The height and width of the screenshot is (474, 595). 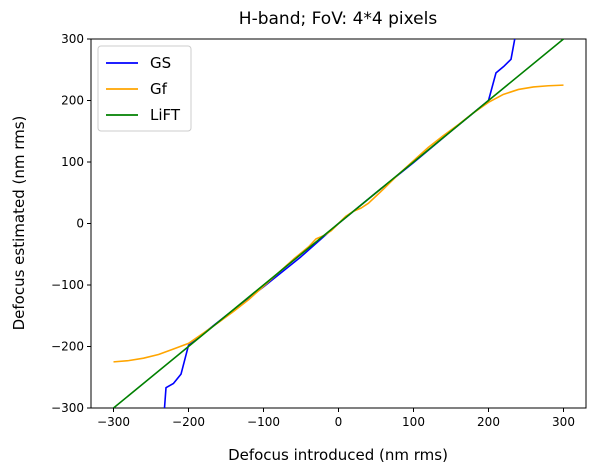 I want to click on y-tick-label: 0, so click(x=80, y=224).